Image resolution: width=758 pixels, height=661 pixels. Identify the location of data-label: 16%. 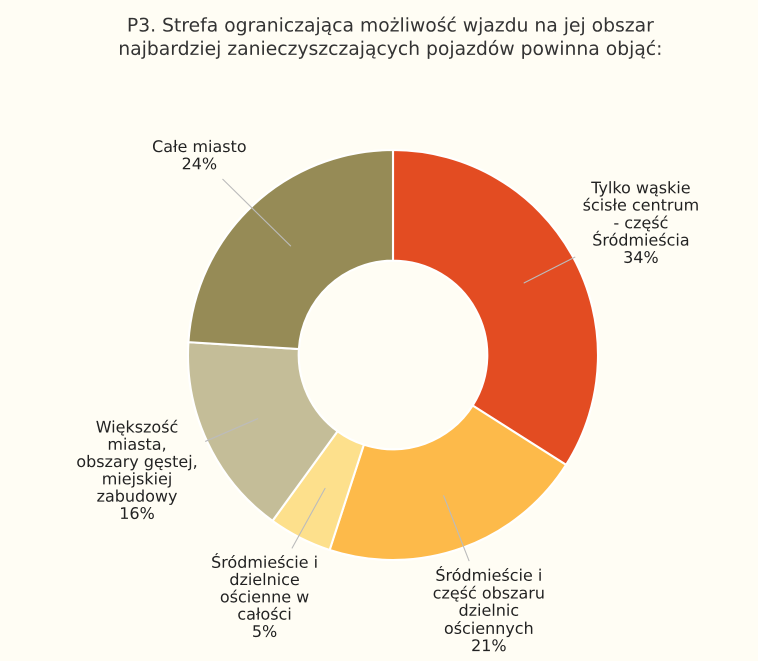
(137, 513).